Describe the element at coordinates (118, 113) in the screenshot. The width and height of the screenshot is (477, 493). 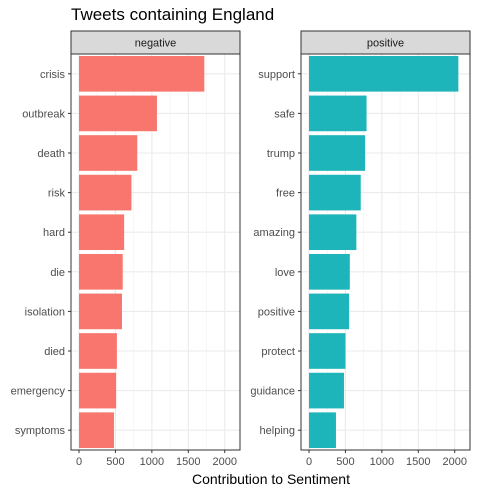
I see `bar-outbreak` at that location.